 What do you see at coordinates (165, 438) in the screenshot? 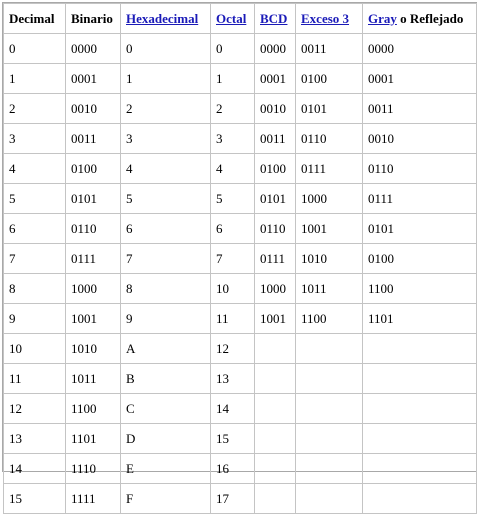
I see `cell-hexadecimal: D` at bounding box center [165, 438].